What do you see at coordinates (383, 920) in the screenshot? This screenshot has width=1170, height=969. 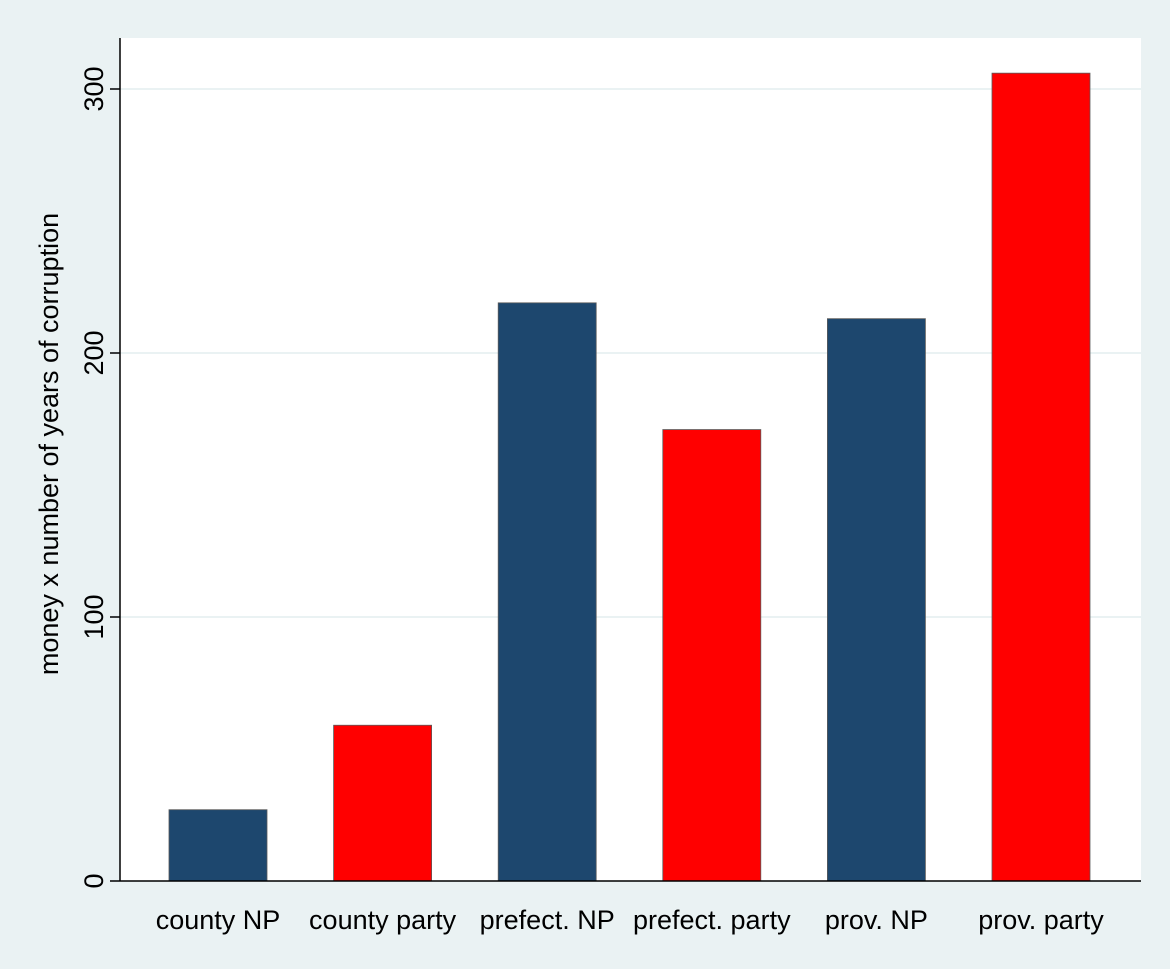 I see `x-tick-label: county party` at bounding box center [383, 920].